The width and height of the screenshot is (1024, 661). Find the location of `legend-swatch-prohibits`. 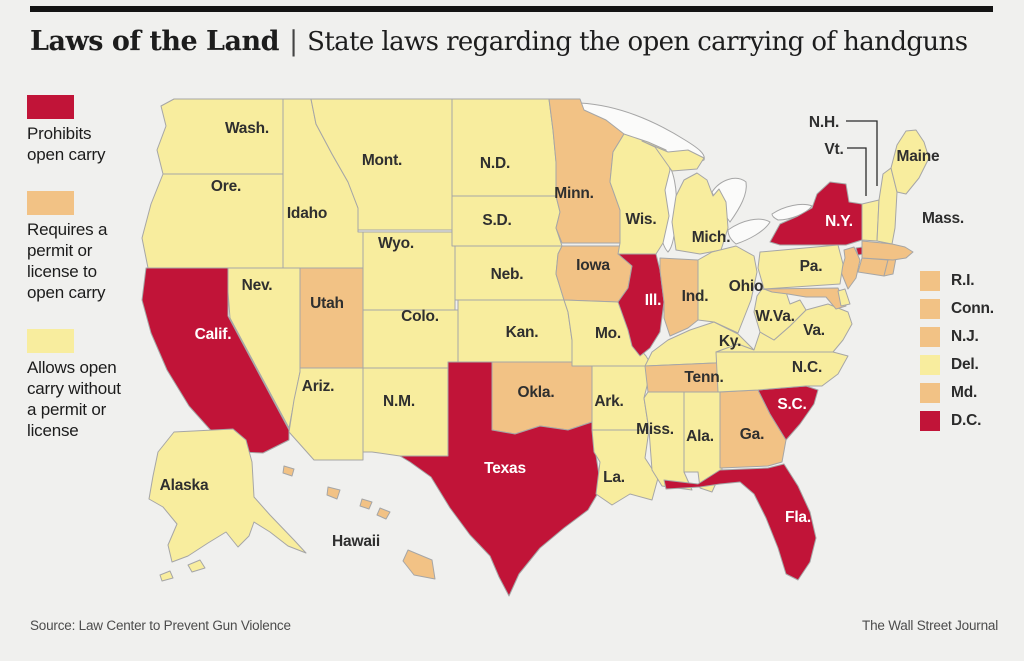

legend-swatch-prohibits is located at coordinates (50, 107).